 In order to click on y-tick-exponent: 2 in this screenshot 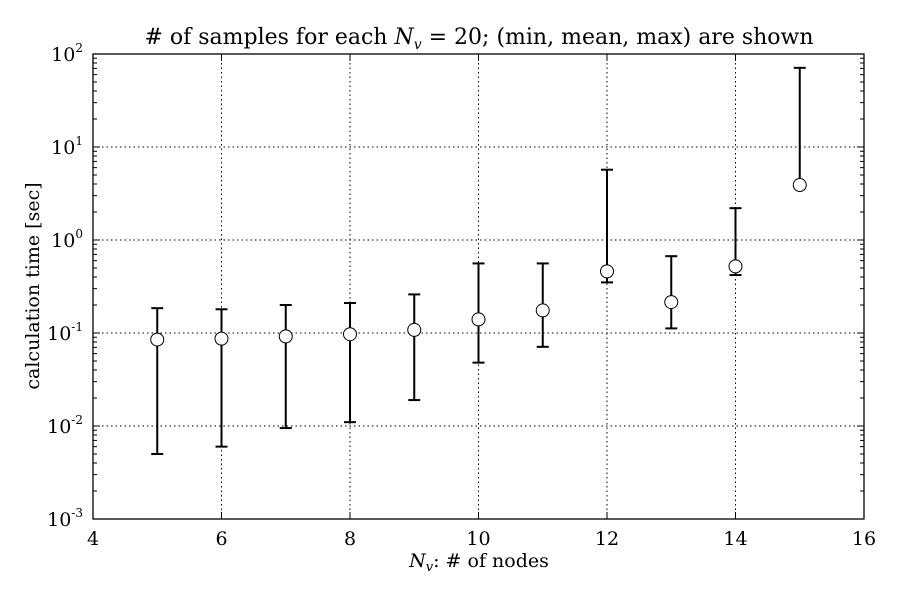, I will do `click(79, 48)`.